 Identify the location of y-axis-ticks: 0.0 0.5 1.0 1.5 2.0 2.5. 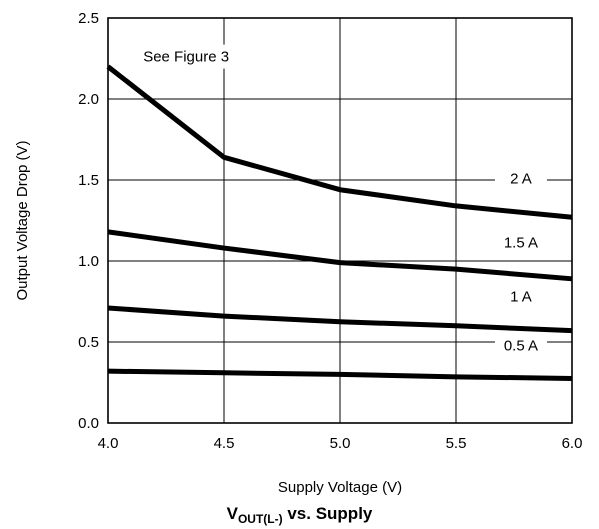
(88, 221).